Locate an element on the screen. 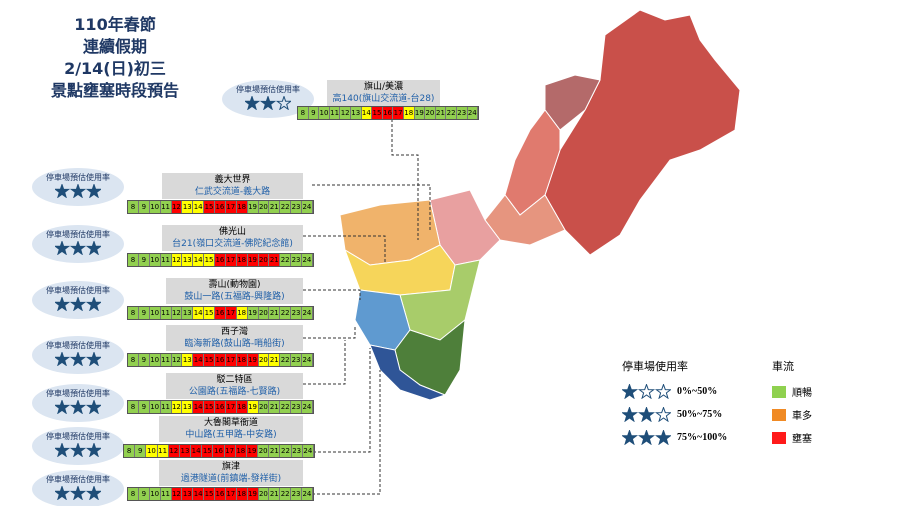  spot-name: 旗津 is located at coordinates (230, 467).